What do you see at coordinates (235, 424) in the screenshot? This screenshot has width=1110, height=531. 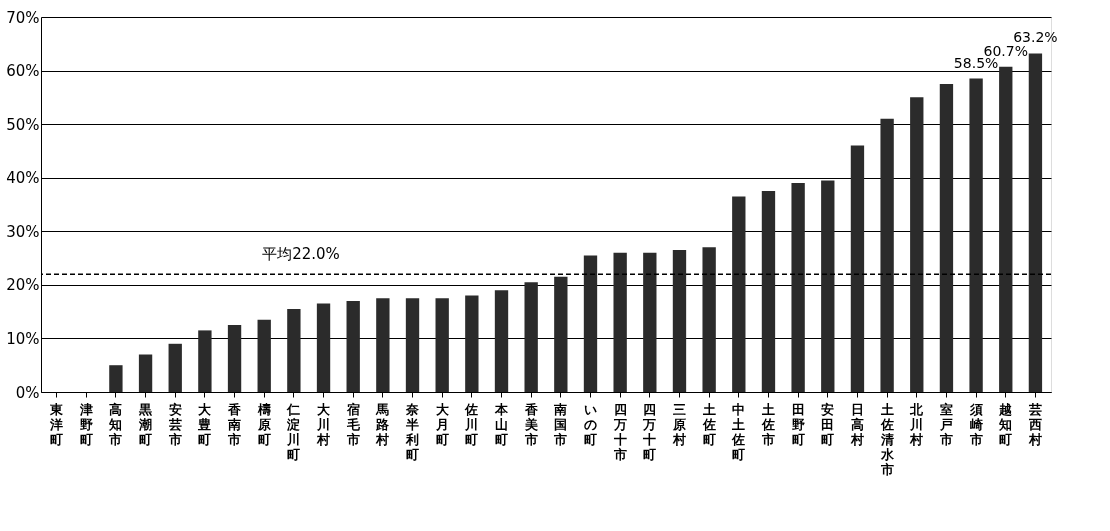 I see `x-tick-label: 香南市` at bounding box center [235, 424].